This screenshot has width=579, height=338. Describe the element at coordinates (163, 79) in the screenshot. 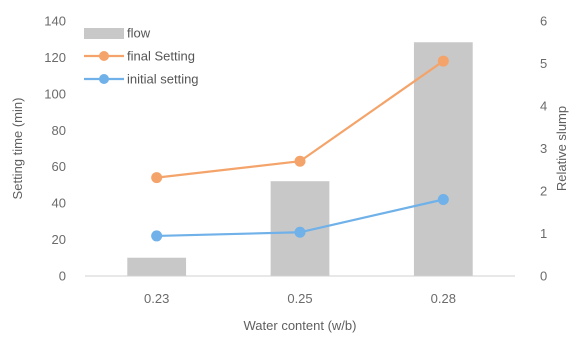

I see `legend-label-initial-setting: initial setting` at that location.